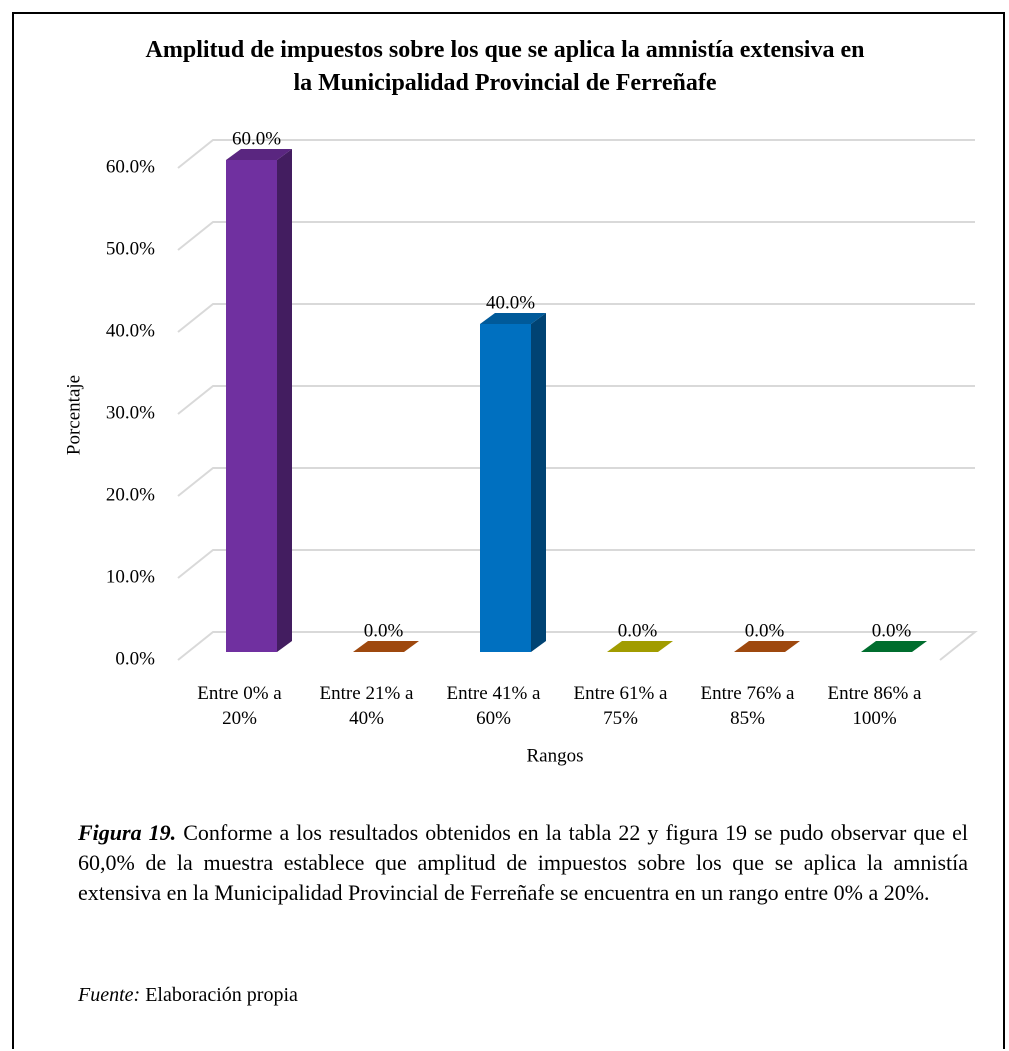 Image resolution: width=1009 pixels, height=1051 pixels. What do you see at coordinates (256, 138) in the screenshot?
I see `data-label: 60.0%` at bounding box center [256, 138].